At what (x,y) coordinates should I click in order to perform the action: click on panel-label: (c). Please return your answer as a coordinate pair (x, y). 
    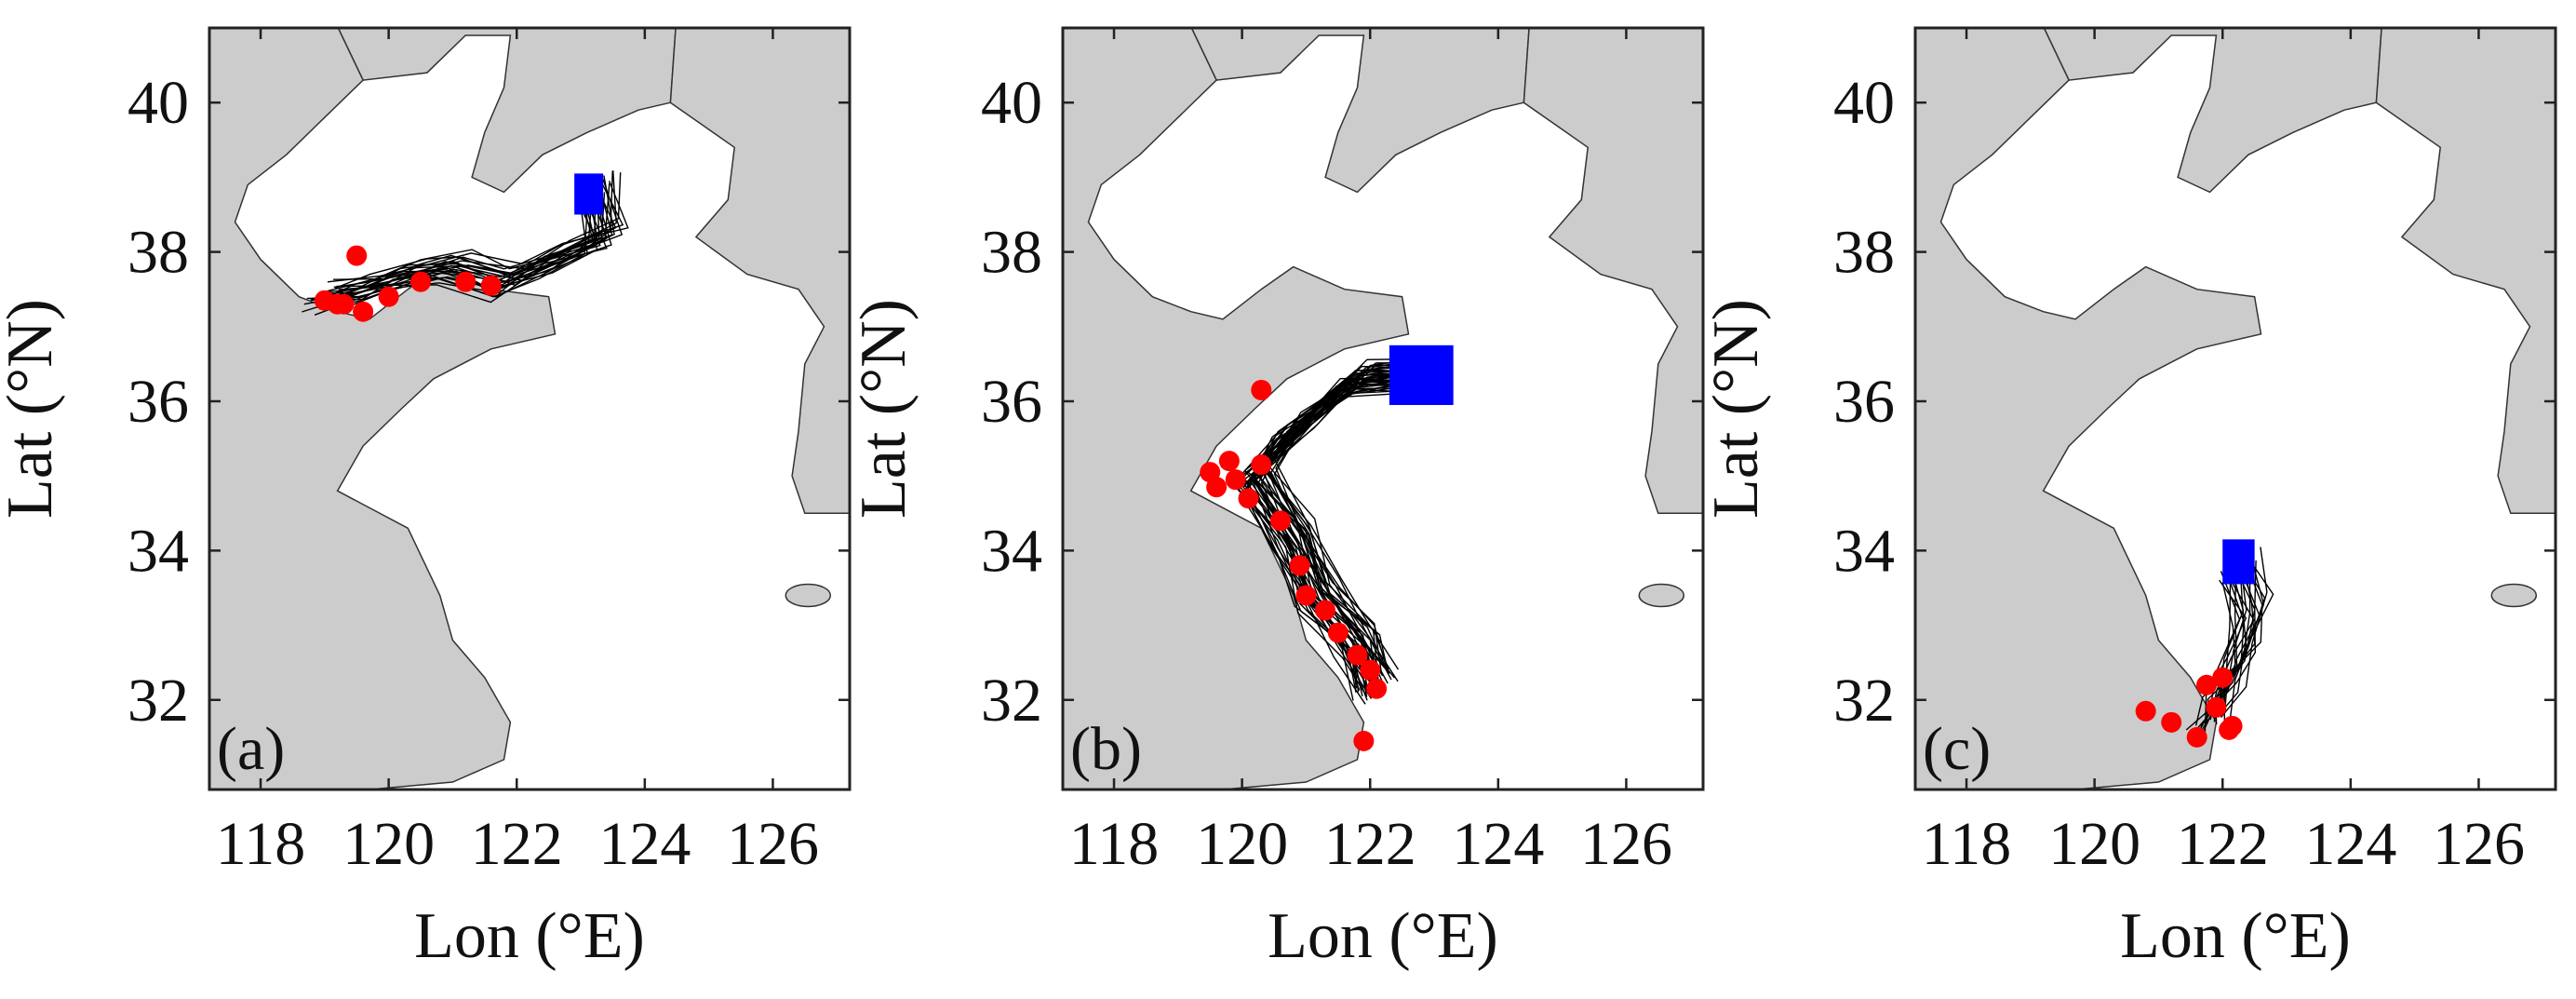
    Looking at the image, I should click on (1957, 749).